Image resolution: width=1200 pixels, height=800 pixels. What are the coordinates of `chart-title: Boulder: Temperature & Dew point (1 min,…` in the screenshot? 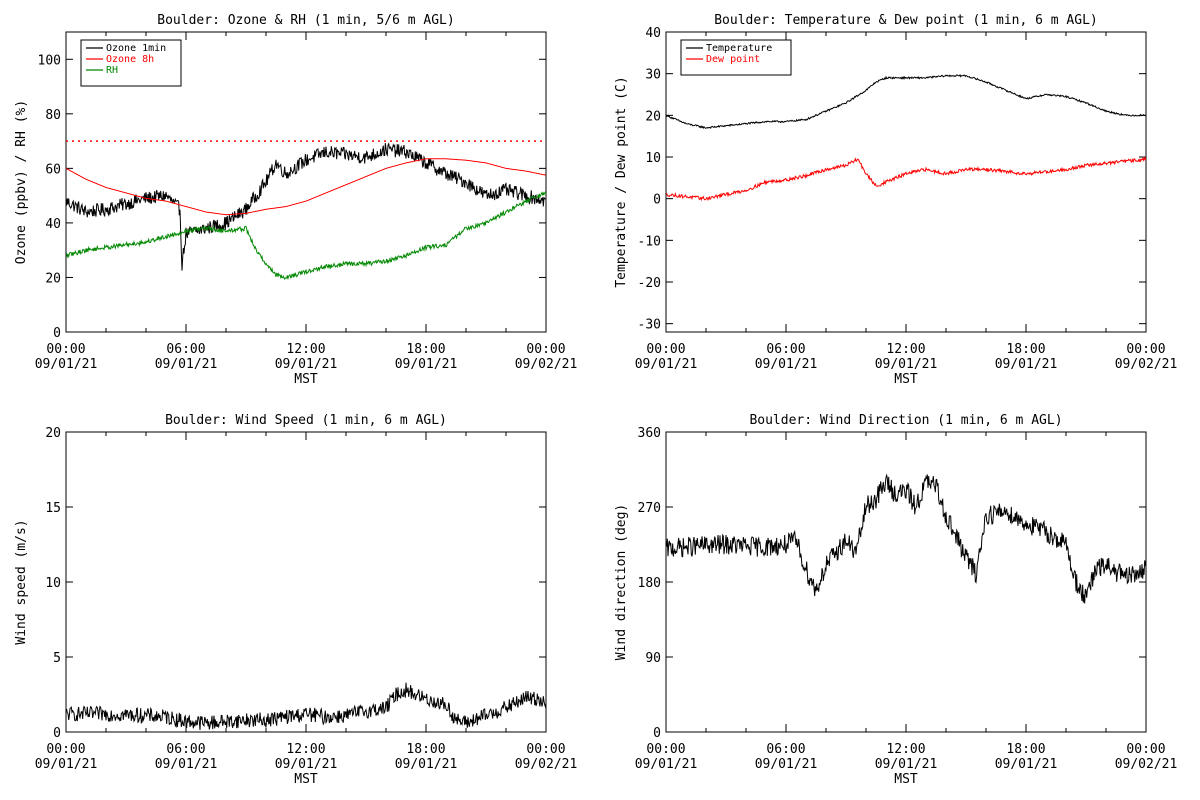 It's located at (906, 20).